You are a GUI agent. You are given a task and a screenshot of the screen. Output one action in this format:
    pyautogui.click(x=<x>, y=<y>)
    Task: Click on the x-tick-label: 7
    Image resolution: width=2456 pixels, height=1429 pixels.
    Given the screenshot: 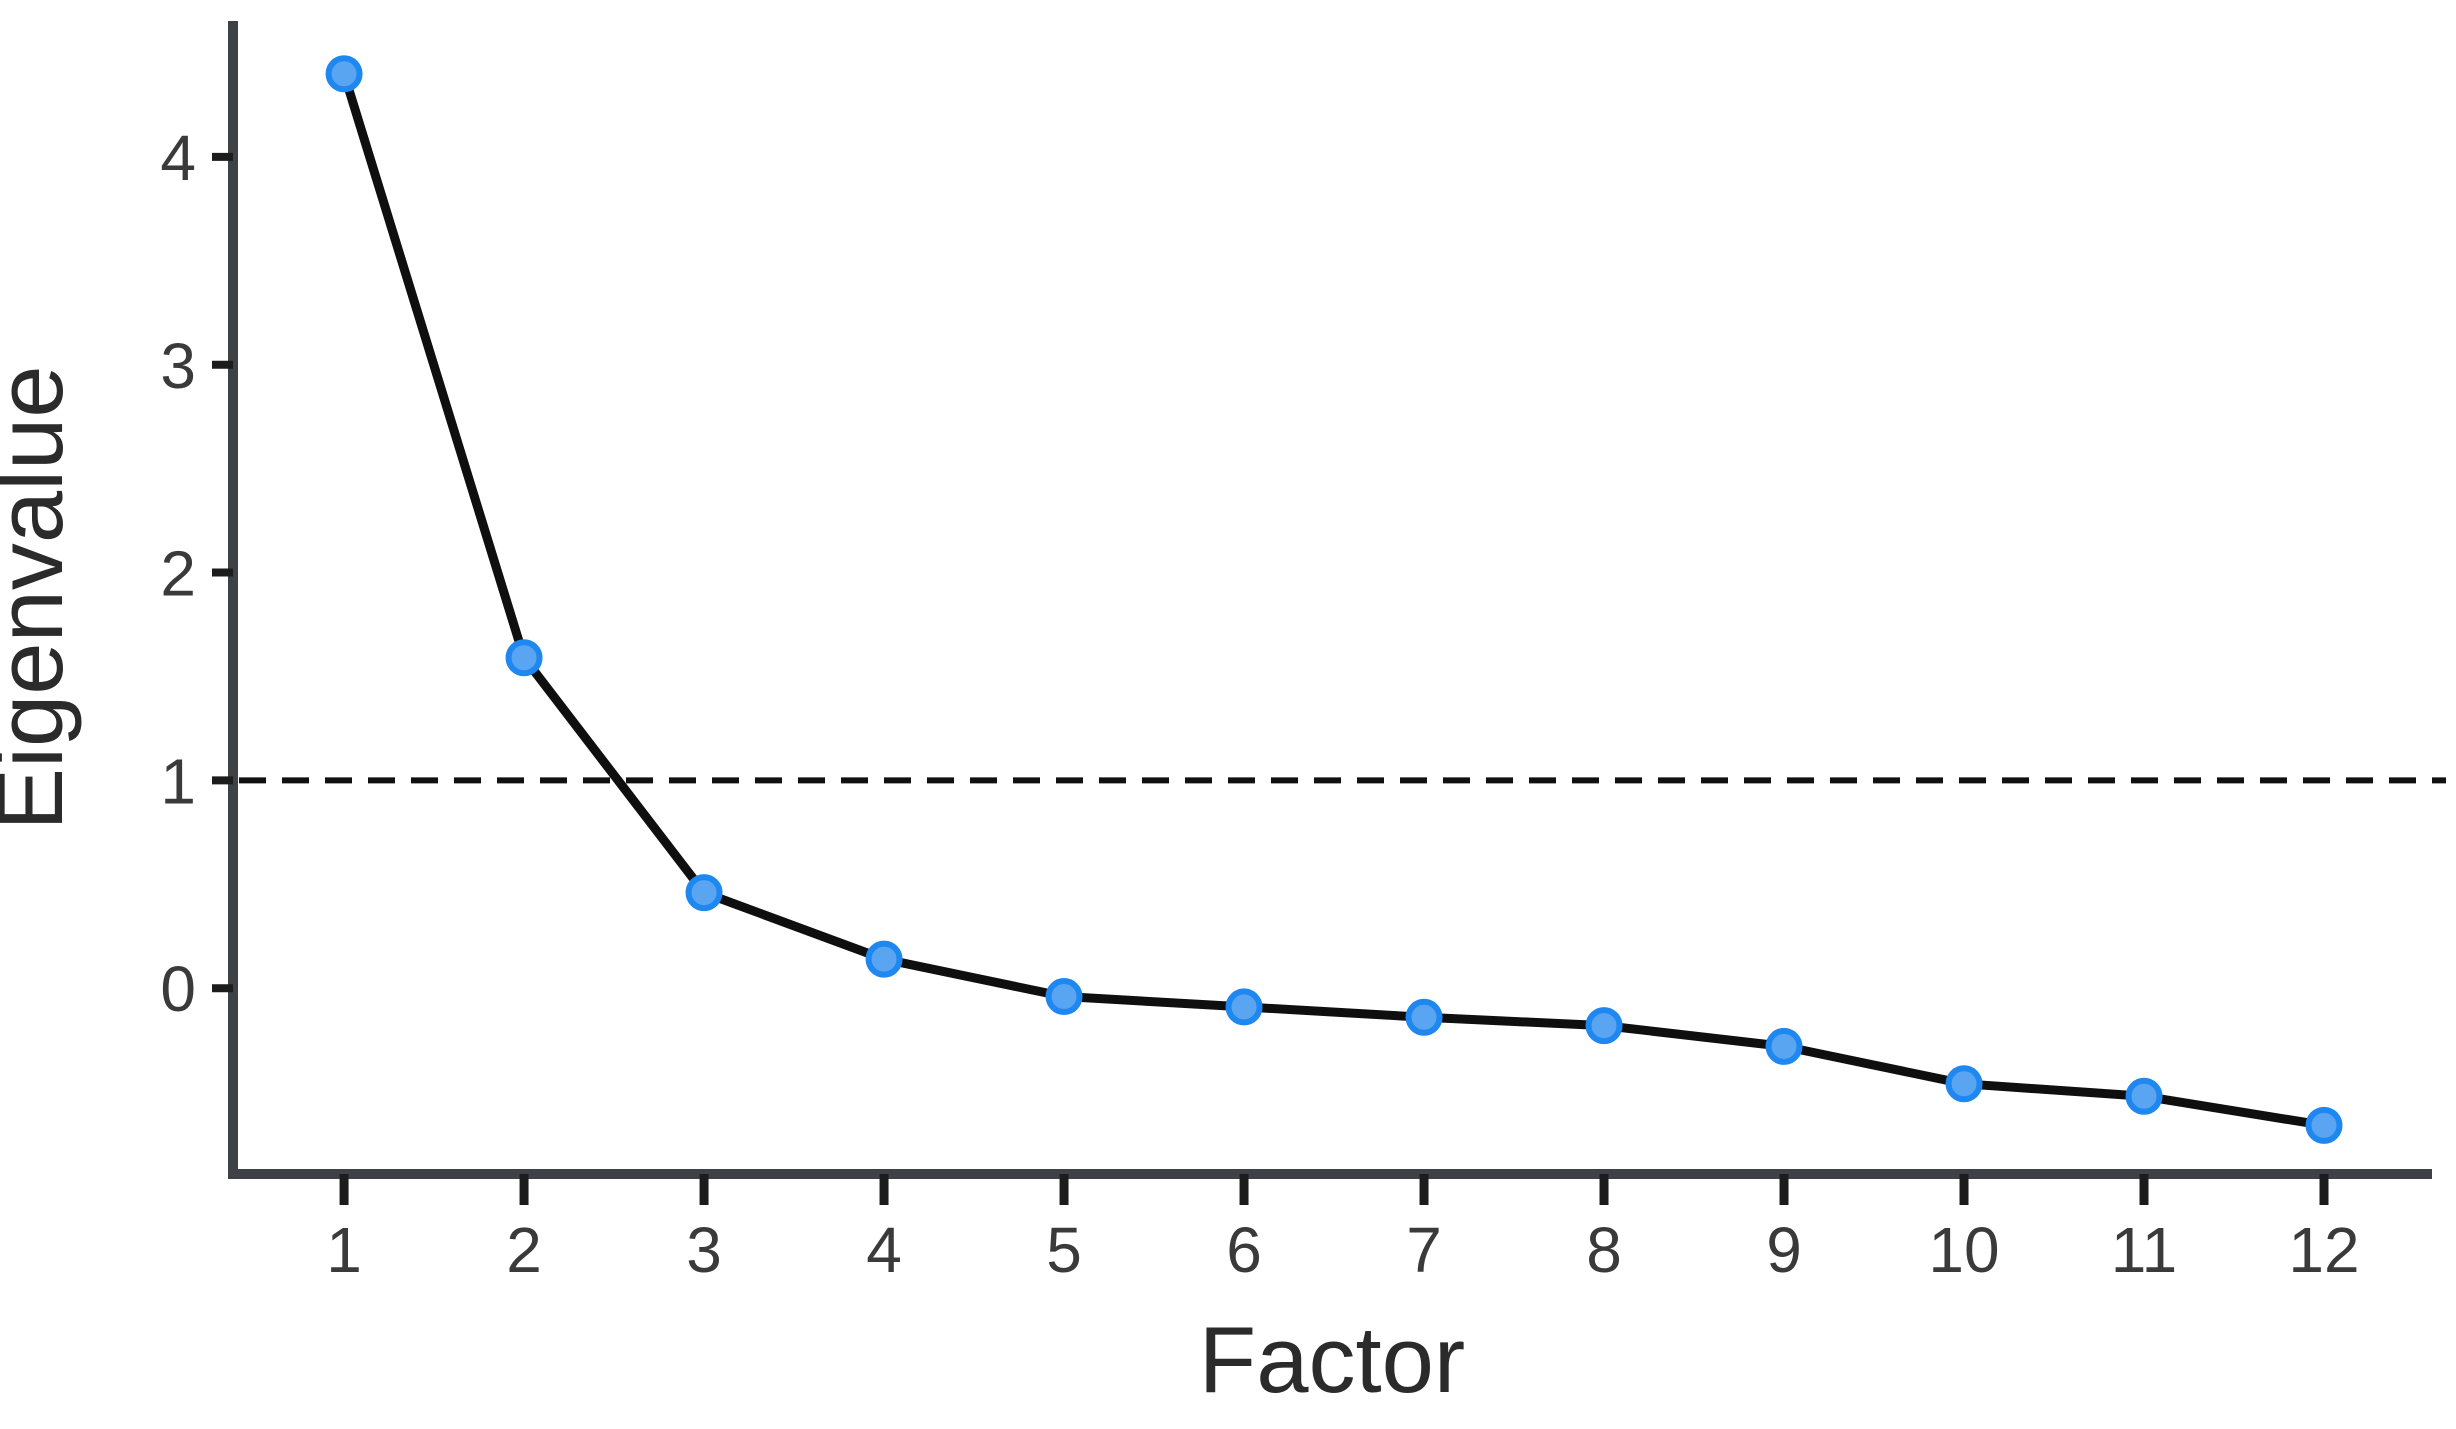 What is the action you would take?
    pyautogui.click(x=1424, y=1250)
    